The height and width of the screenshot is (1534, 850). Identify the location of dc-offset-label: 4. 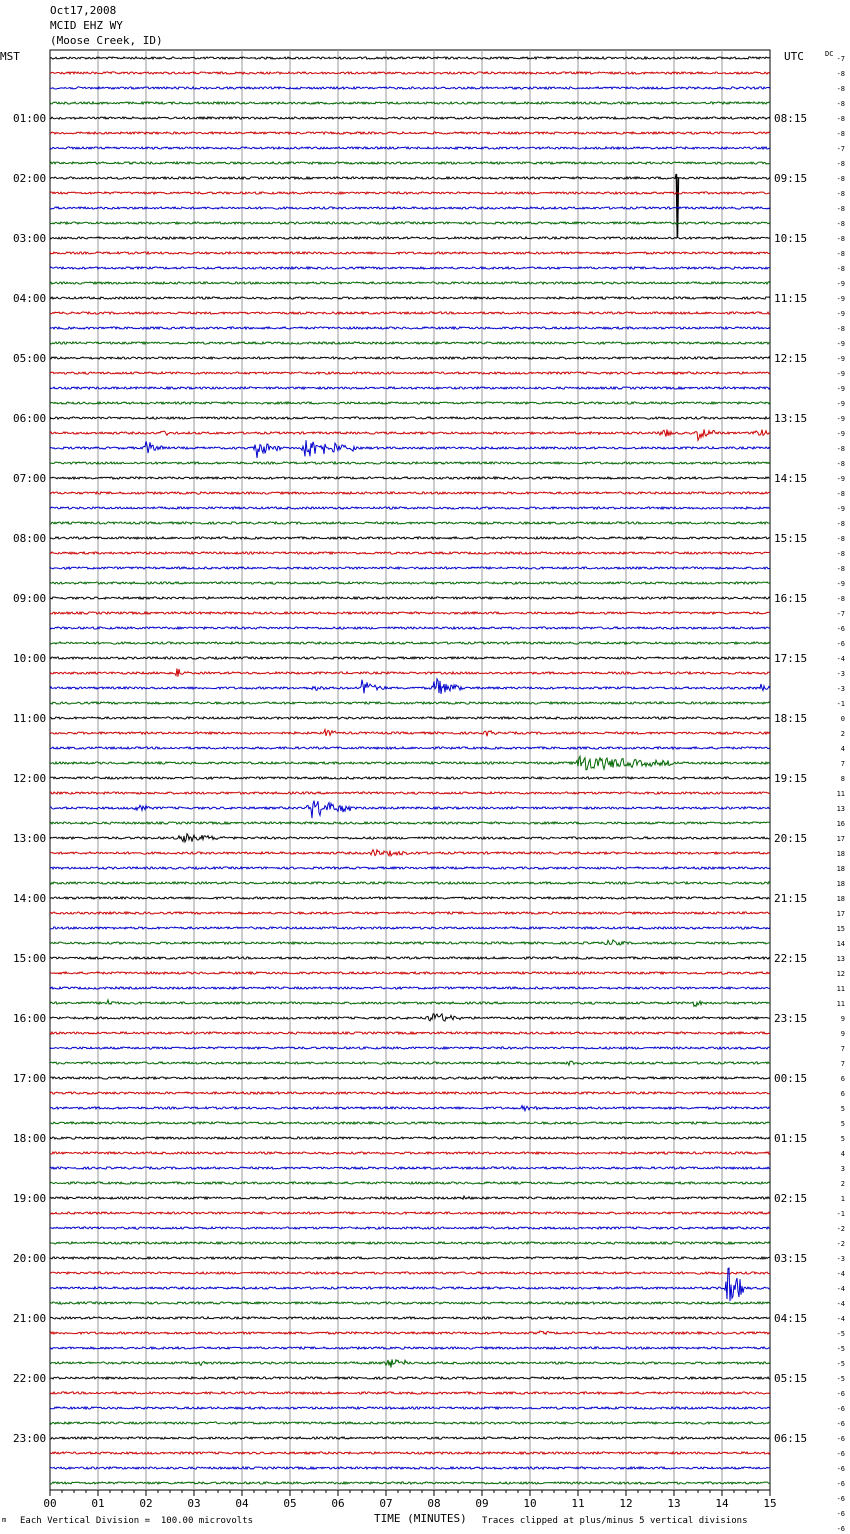
(843, 749).